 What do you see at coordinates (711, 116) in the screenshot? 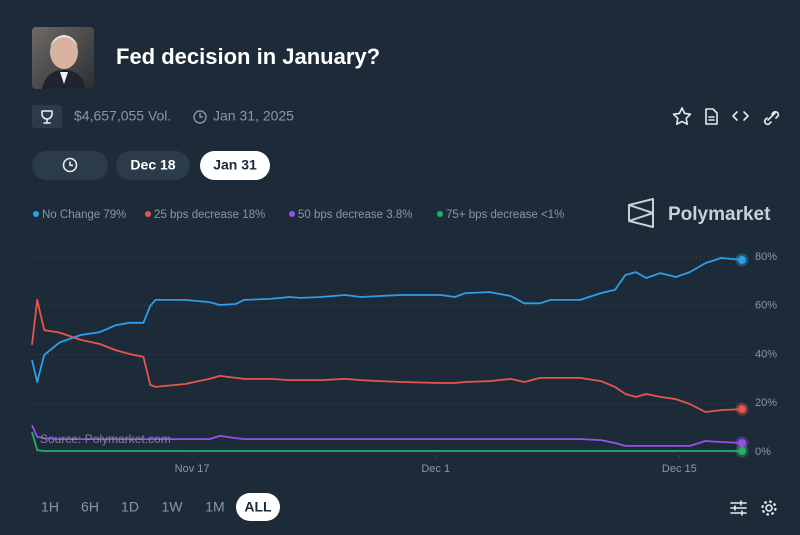
I see `document-button` at bounding box center [711, 116].